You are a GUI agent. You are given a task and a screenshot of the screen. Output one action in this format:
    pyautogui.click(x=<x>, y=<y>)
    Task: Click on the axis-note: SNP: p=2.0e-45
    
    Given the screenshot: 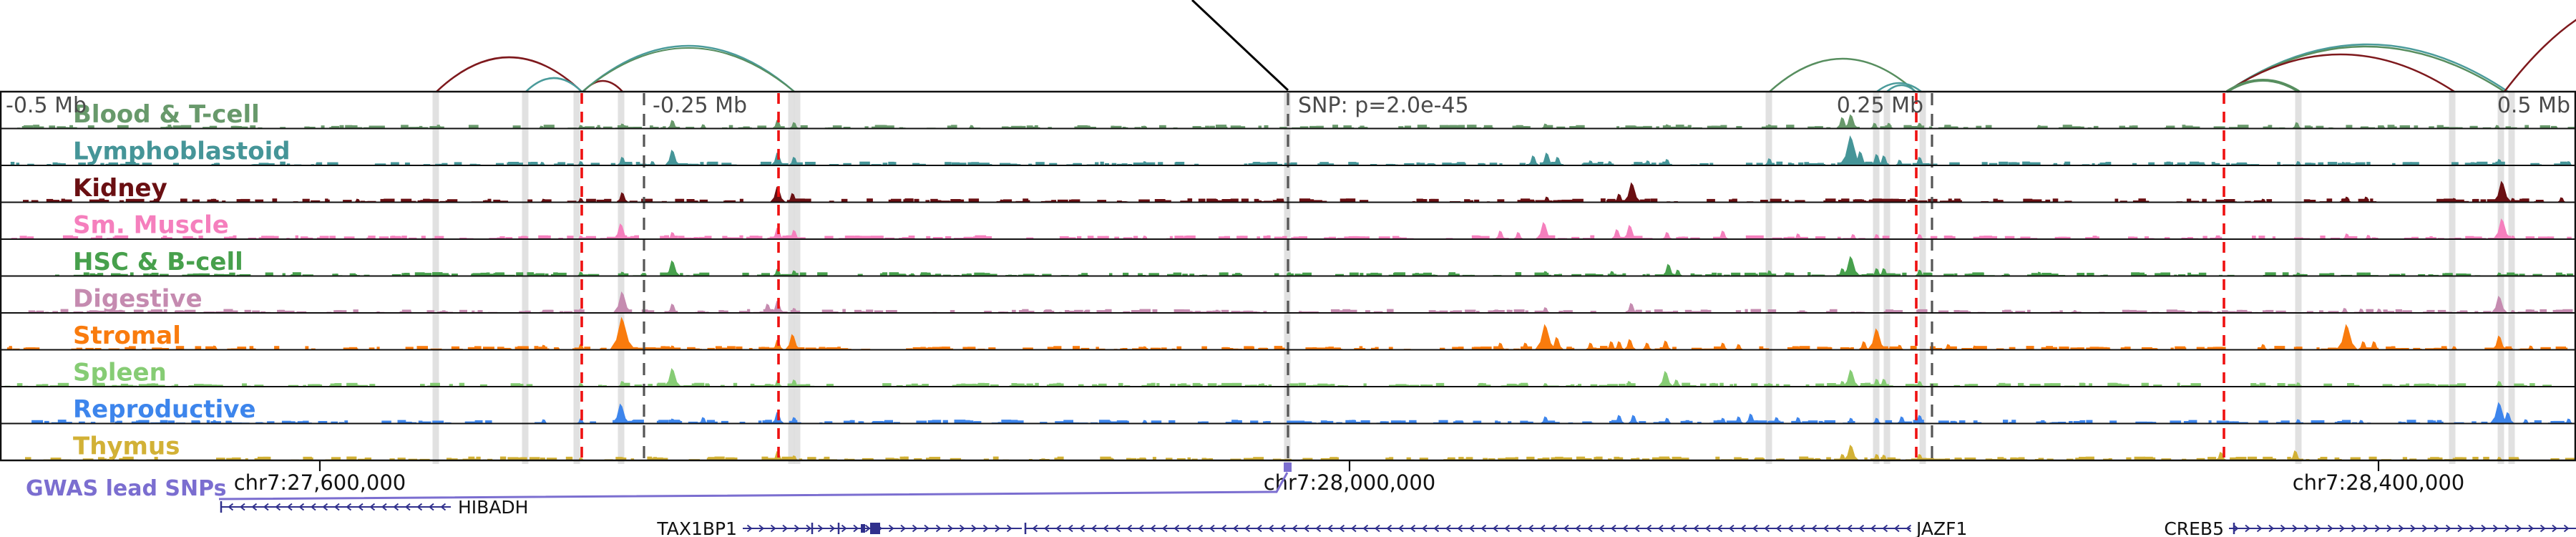 What is the action you would take?
    pyautogui.click(x=1383, y=105)
    